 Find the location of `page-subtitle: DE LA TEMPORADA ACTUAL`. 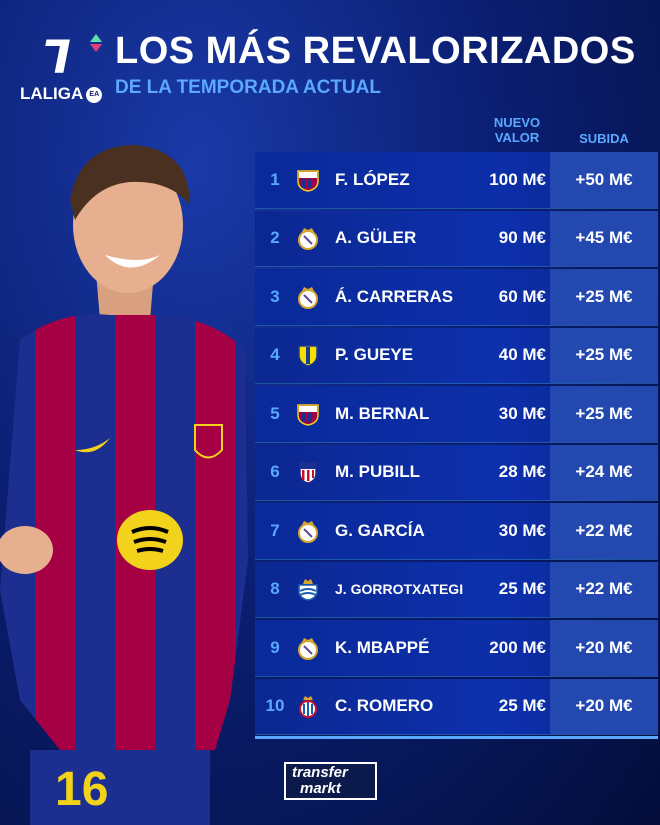

page-subtitle: DE LA TEMPORADA ACTUAL is located at coordinates (248, 87).